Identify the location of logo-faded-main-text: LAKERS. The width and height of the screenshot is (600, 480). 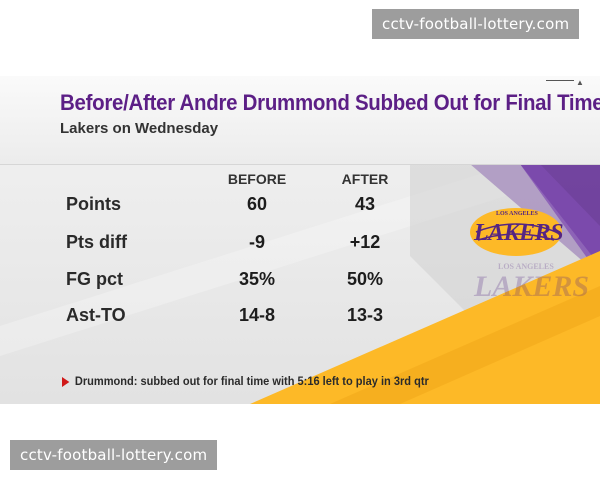
(532, 286).